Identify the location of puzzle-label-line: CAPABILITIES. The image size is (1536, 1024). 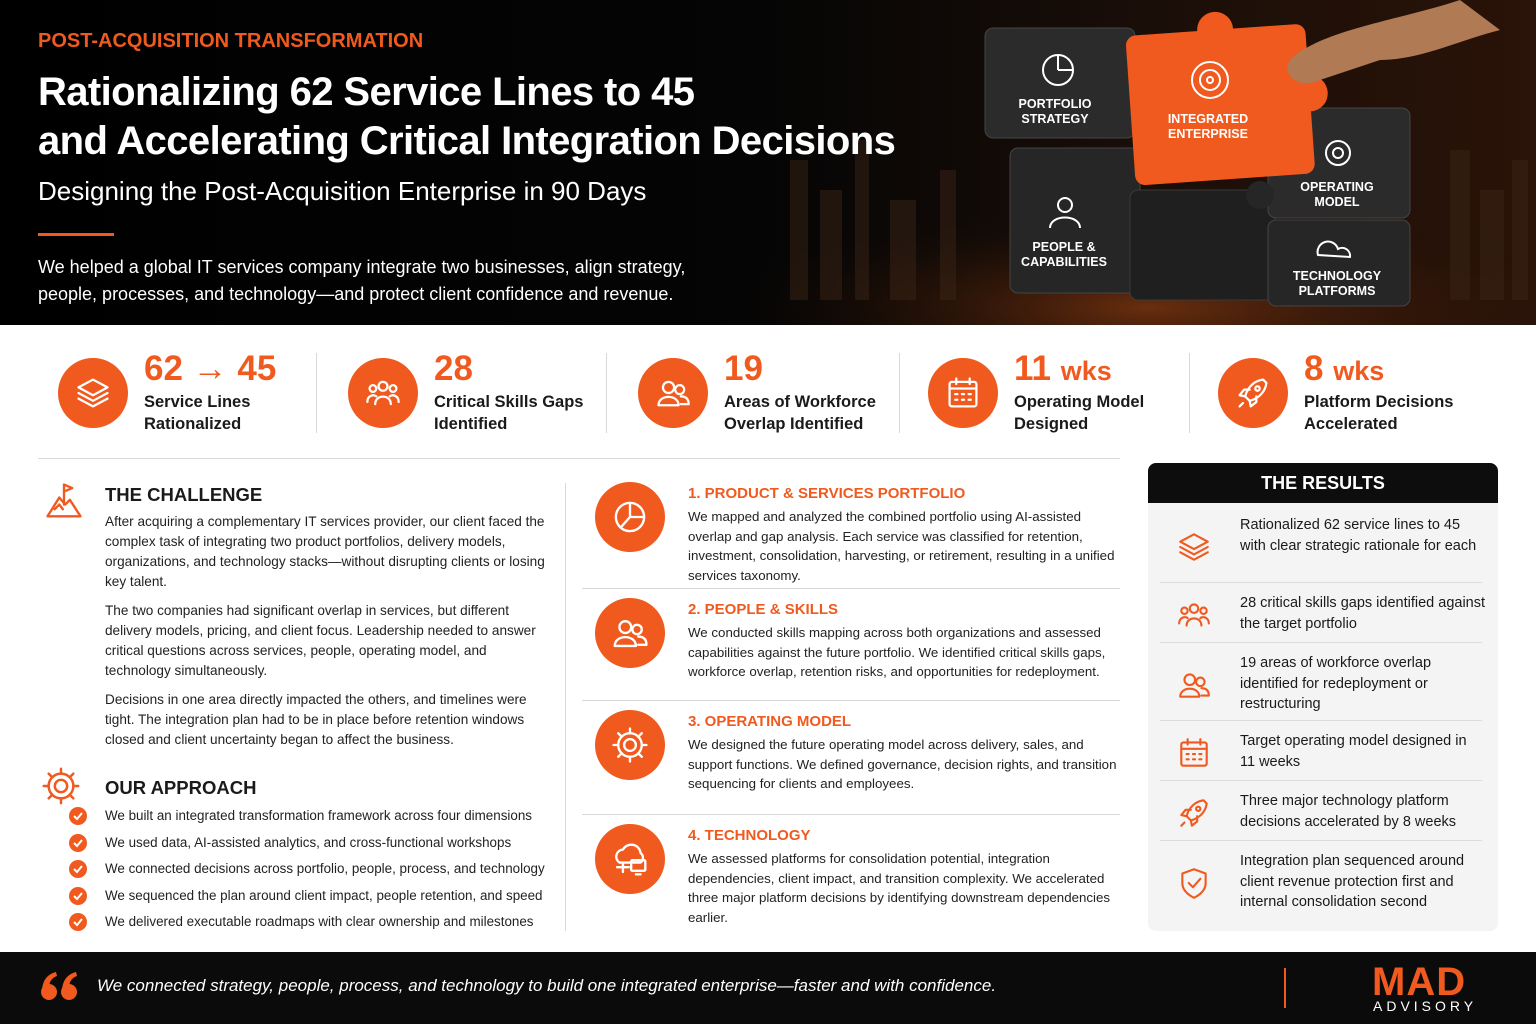
(1064, 262).